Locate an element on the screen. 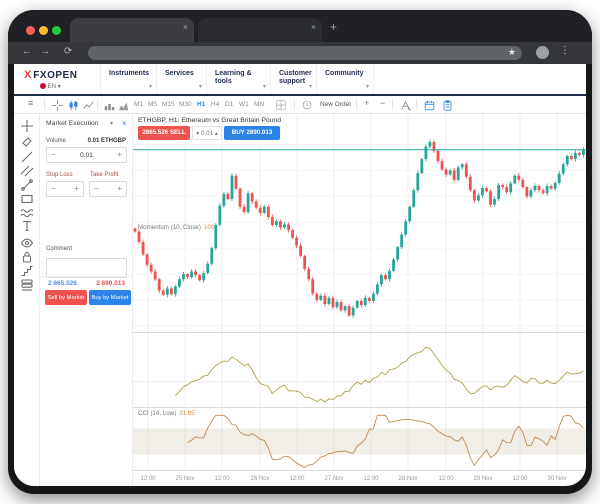 This screenshot has width=600, height=504. sell-by-market-button: Sell by Market is located at coordinates (66, 297).